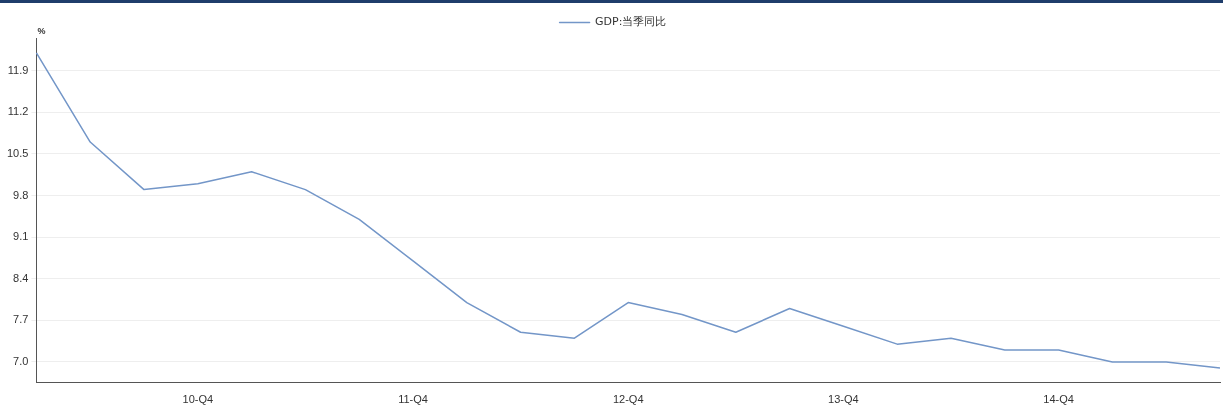 The width and height of the screenshot is (1223, 414). What do you see at coordinates (21, 319) in the screenshot?
I see `y-tick-label: 7.7` at bounding box center [21, 319].